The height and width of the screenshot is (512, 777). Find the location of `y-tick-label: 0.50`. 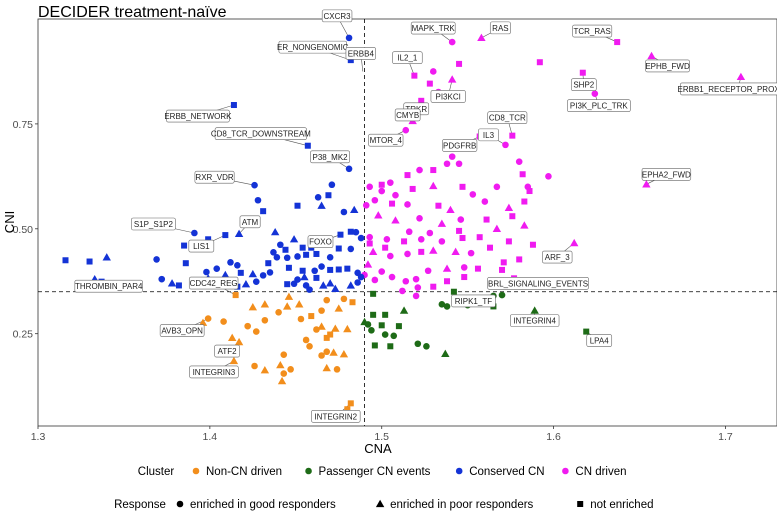

y-tick-label: 0.50 is located at coordinates (23, 230).